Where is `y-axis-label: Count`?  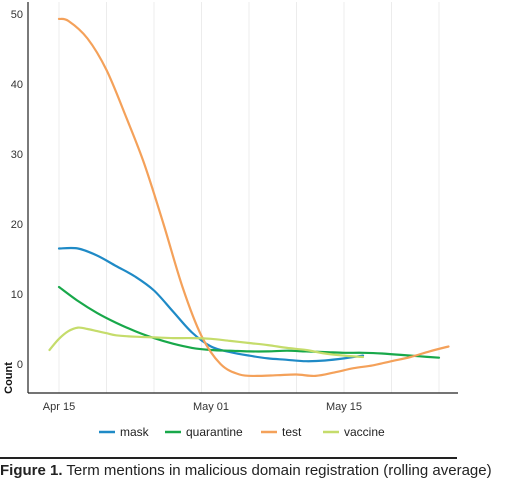 y-axis-label: Count is located at coordinates (9, 378).